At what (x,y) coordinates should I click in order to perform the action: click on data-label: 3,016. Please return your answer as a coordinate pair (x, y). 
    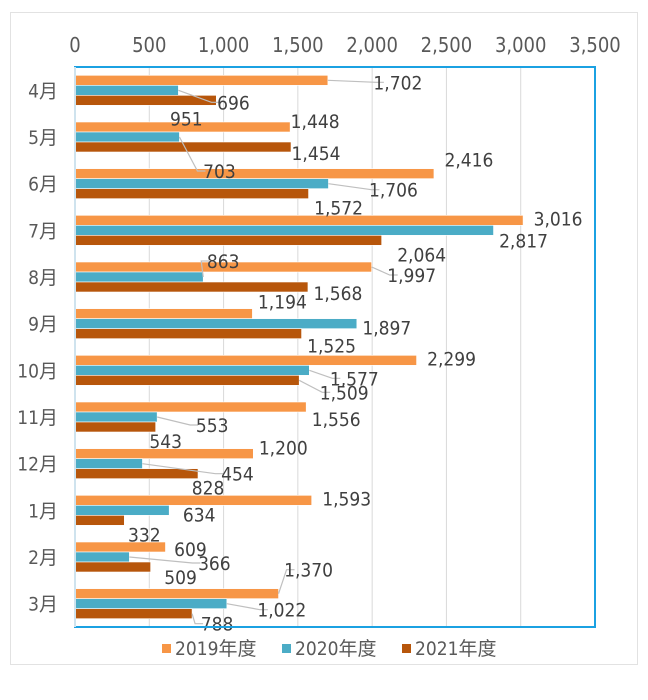
    Looking at the image, I should click on (558, 219).